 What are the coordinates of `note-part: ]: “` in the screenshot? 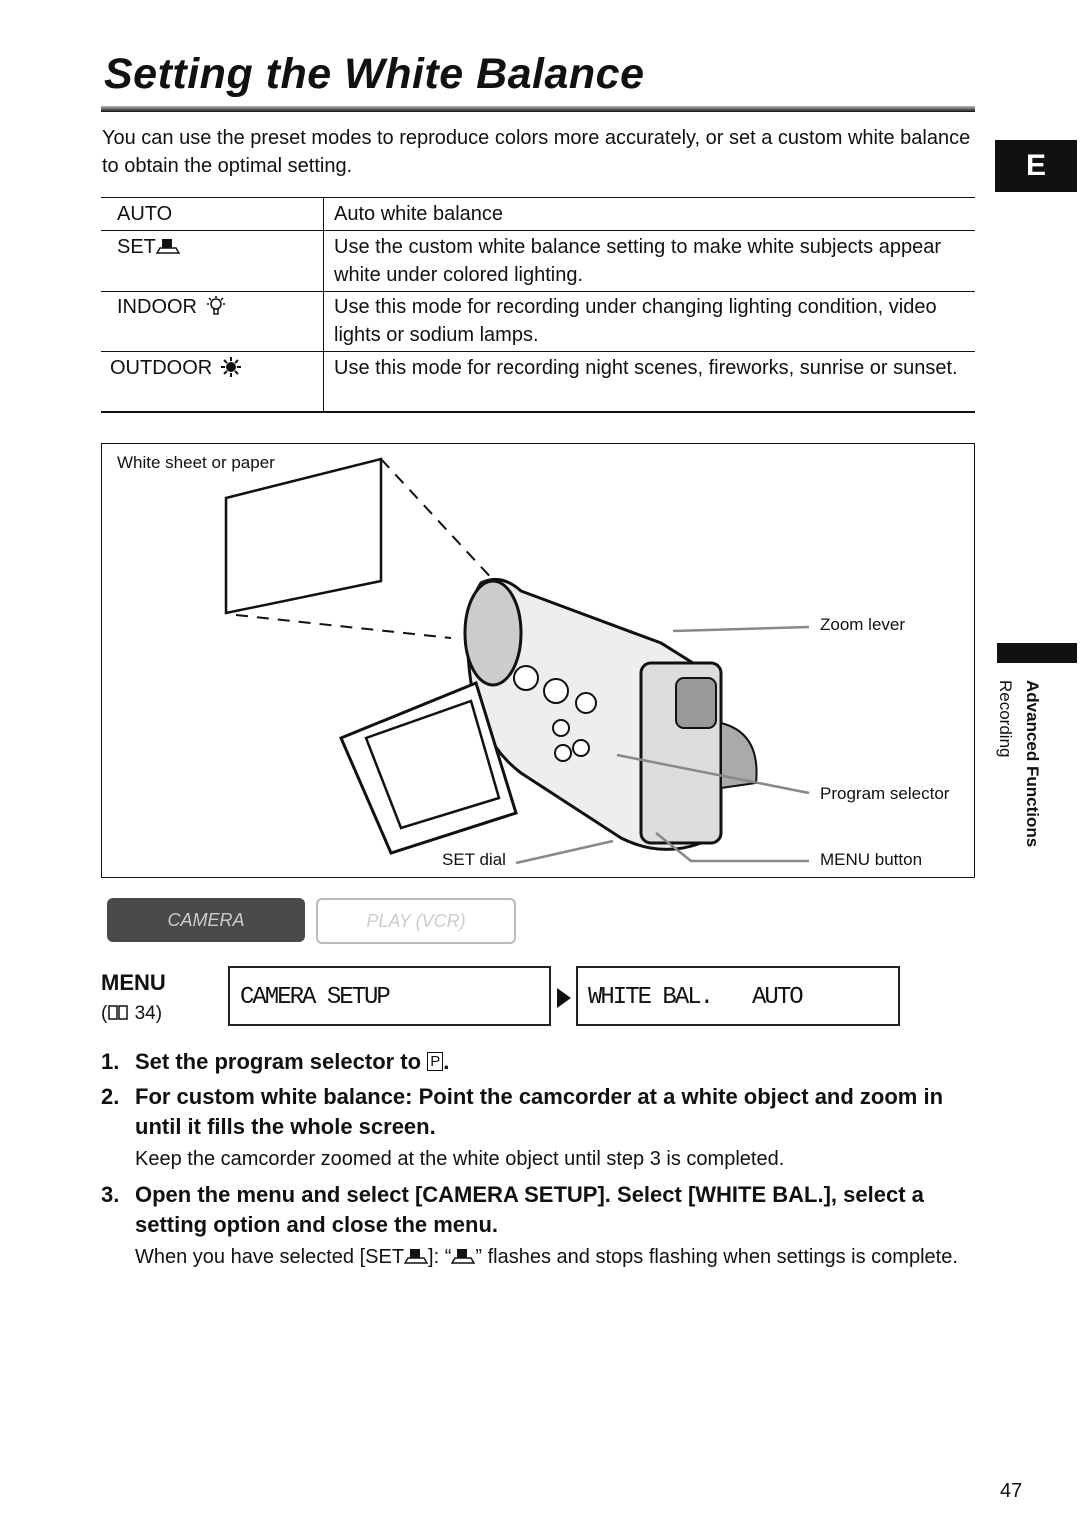 It's located at (440, 1257).